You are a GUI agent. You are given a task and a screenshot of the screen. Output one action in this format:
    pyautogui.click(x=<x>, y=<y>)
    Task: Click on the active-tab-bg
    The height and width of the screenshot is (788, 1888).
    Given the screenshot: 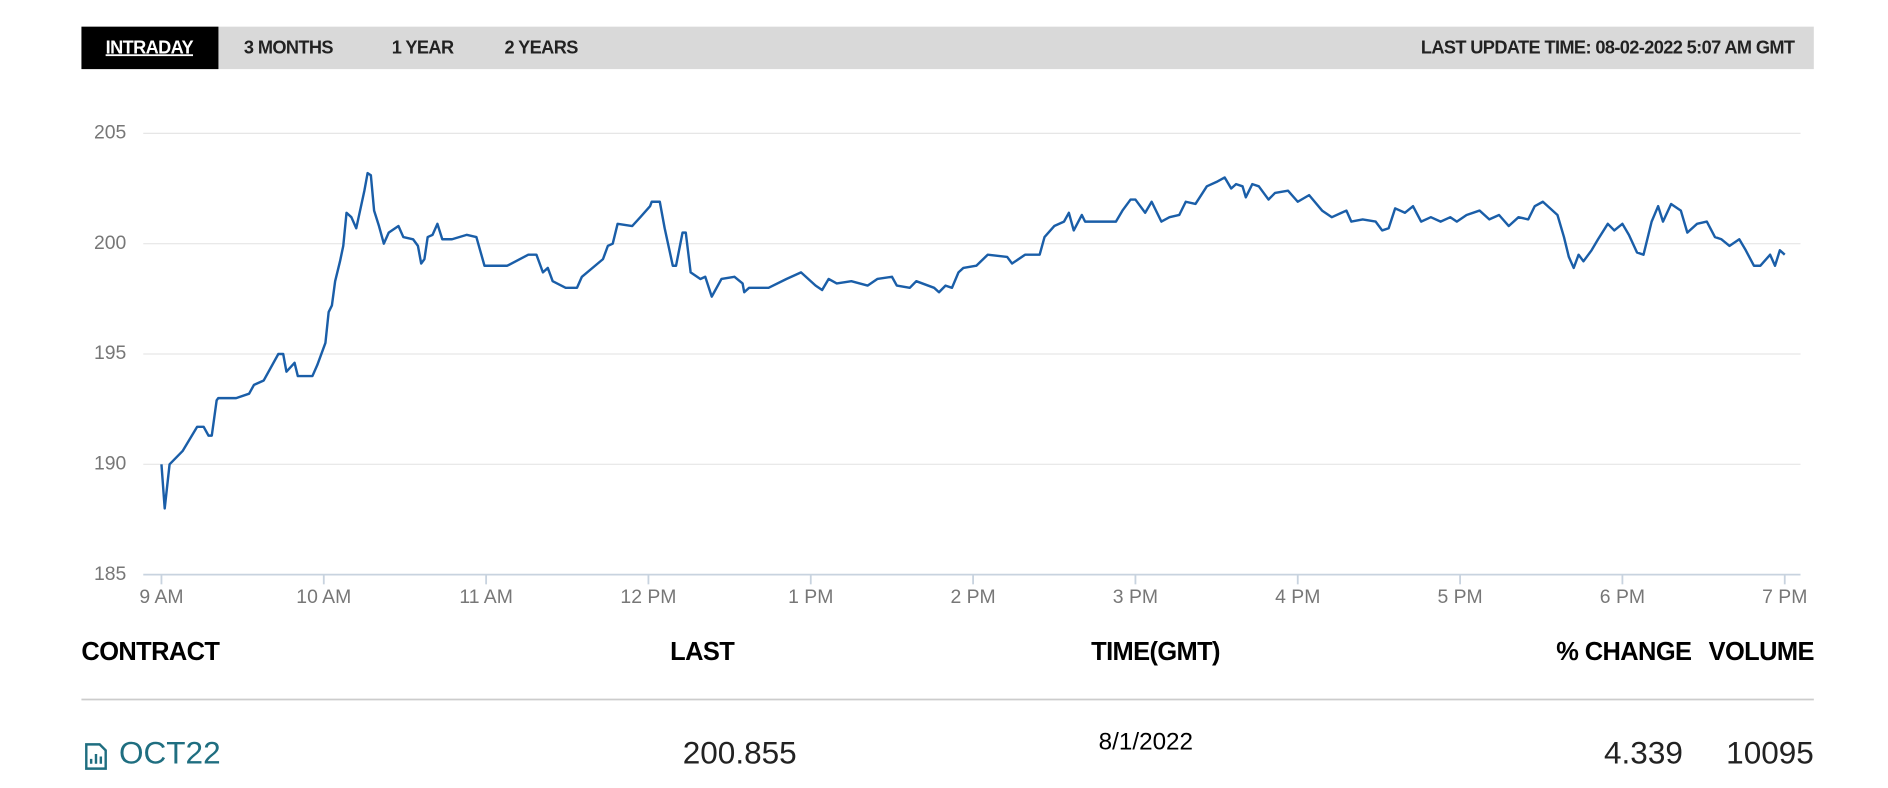 What is the action you would take?
    pyautogui.click(x=150, y=48)
    